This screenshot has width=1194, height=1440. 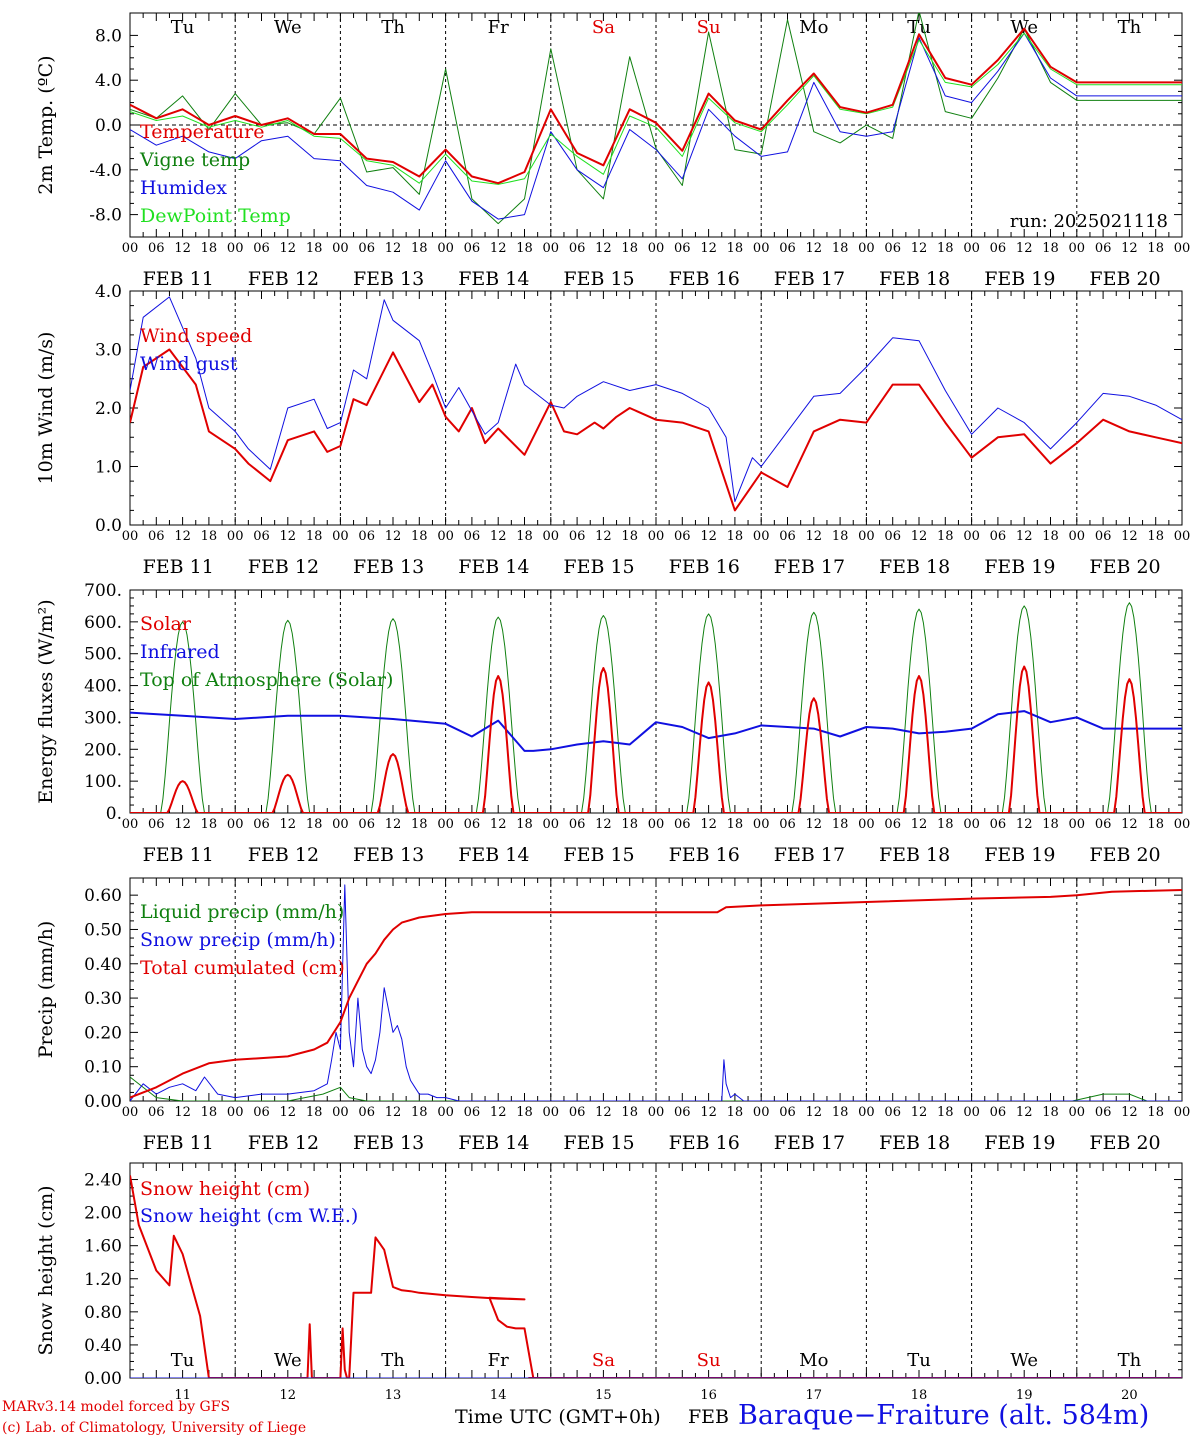 I want to click on y-tick-label: 0.0, so click(x=108, y=526).